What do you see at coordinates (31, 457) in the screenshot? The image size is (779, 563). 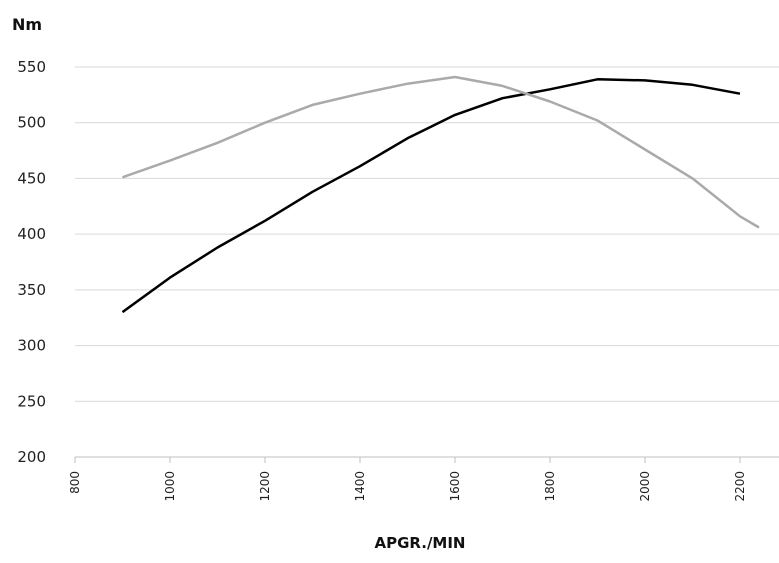 I see `y-tick-label: 200` at bounding box center [31, 457].